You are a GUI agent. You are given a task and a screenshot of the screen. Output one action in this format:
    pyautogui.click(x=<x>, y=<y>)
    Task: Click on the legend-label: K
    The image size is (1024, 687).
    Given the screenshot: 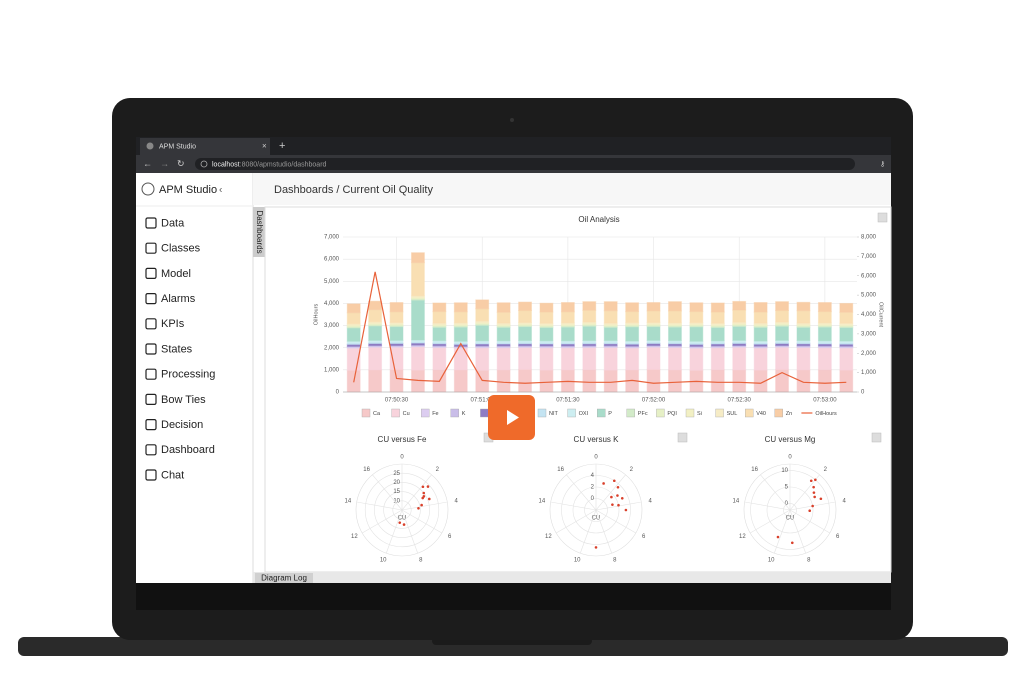 What is the action you would take?
    pyautogui.click(x=464, y=414)
    